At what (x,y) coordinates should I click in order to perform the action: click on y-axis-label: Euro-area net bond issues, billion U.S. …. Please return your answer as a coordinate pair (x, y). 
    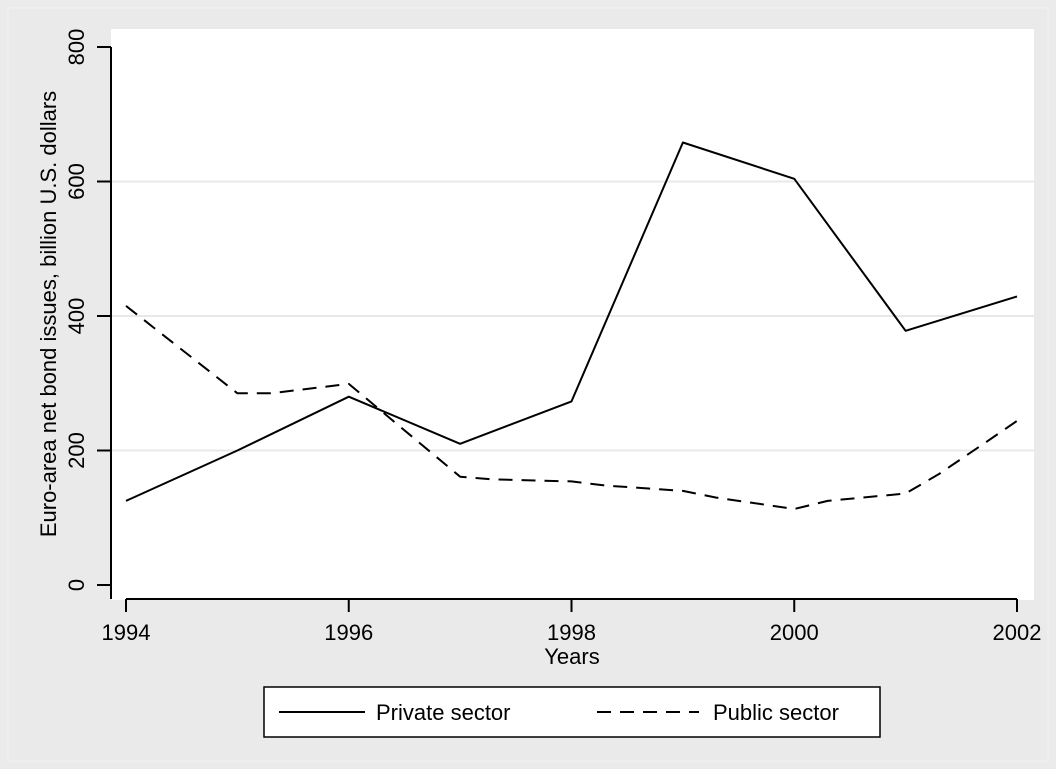
    Looking at the image, I should click on (48, 314).